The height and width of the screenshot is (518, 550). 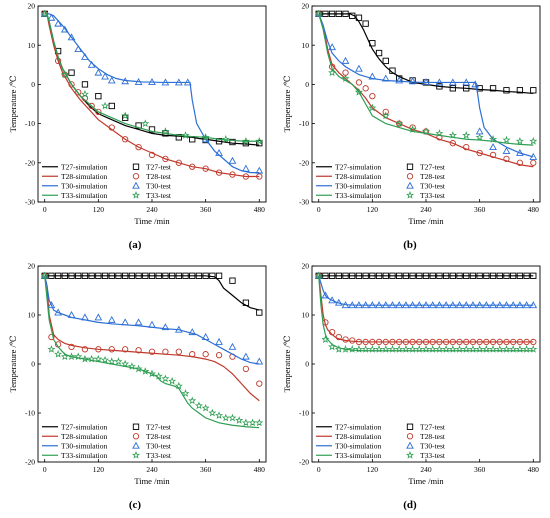 I want to click on legend-label-test: T33-test, so click(x=433, y=455).